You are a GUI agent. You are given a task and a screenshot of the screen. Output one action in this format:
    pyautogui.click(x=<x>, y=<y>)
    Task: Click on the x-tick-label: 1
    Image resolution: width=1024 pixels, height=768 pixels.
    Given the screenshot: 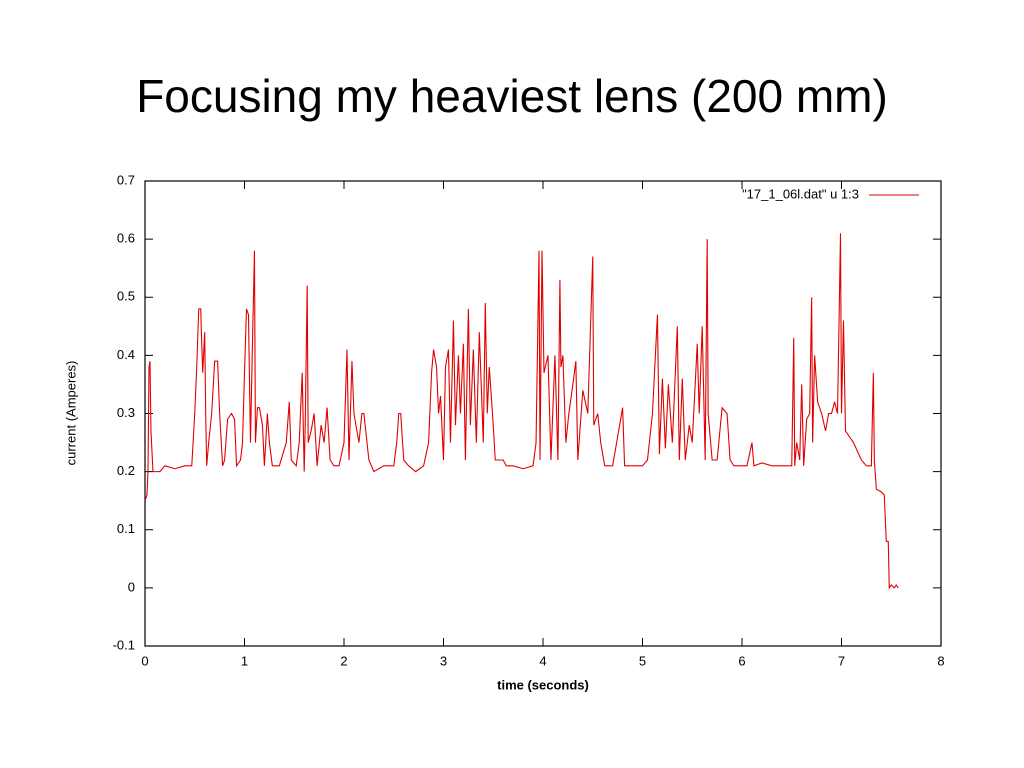 What is the action you would take?
    pyautogui.click(x=244, y=660)
    